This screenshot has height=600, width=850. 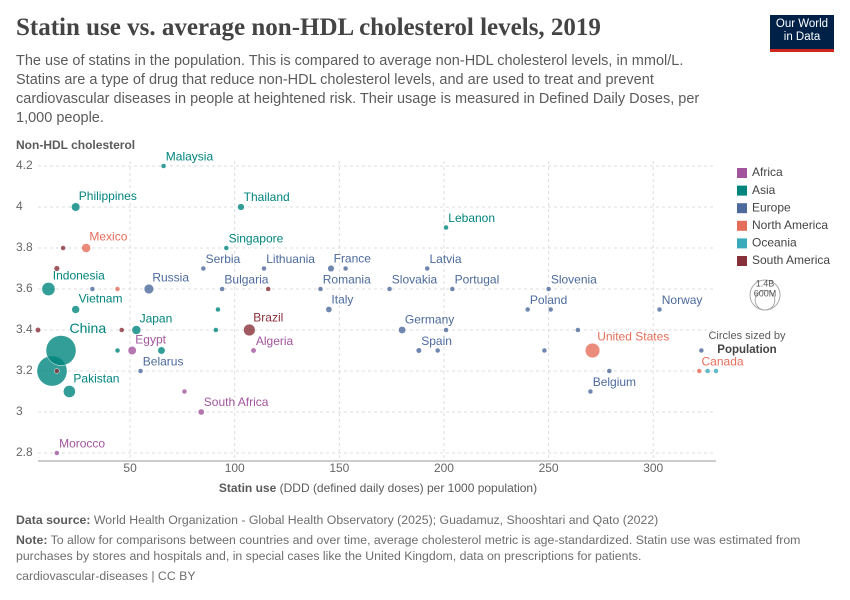 I want to click on point-label: Philippines, so click(x=108, y=196).